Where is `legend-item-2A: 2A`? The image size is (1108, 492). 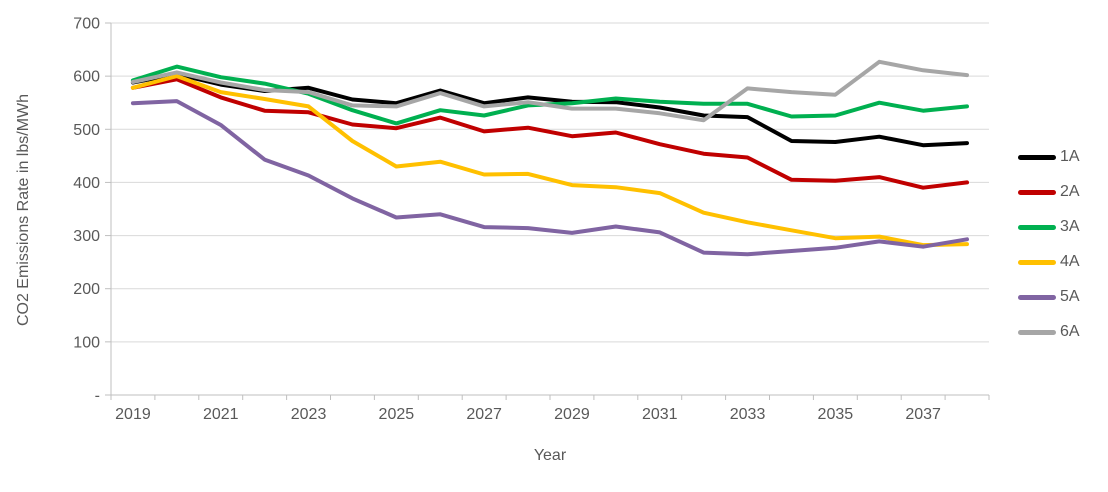
legend-item-2A: 2A is located at coordinates (1049, 192).